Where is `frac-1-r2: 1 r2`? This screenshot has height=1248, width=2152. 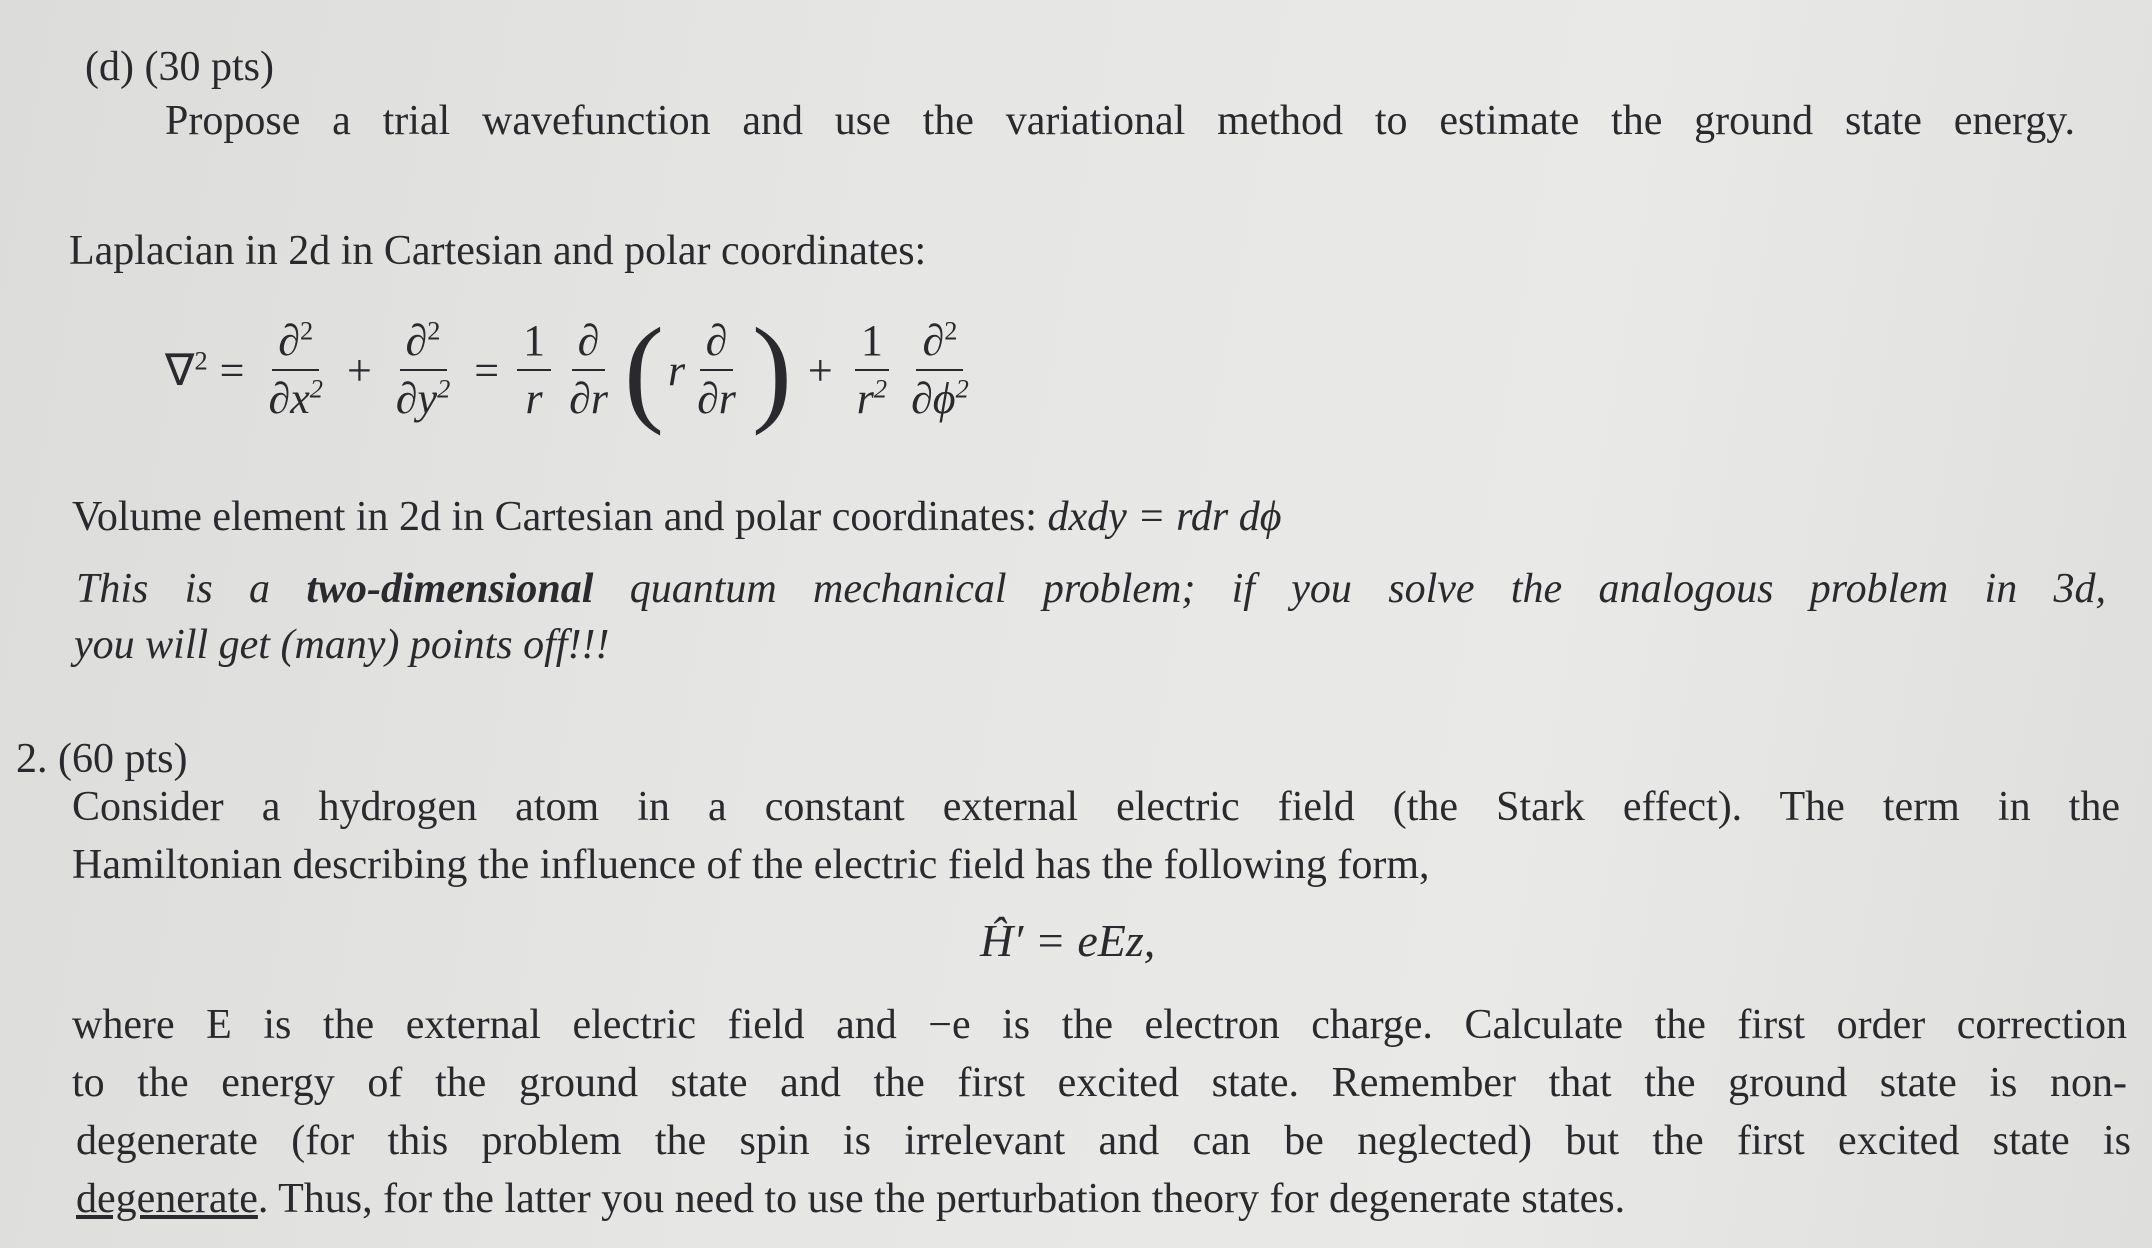
frac-1-r2: 1 r2 is located at coordinates (871, 369).